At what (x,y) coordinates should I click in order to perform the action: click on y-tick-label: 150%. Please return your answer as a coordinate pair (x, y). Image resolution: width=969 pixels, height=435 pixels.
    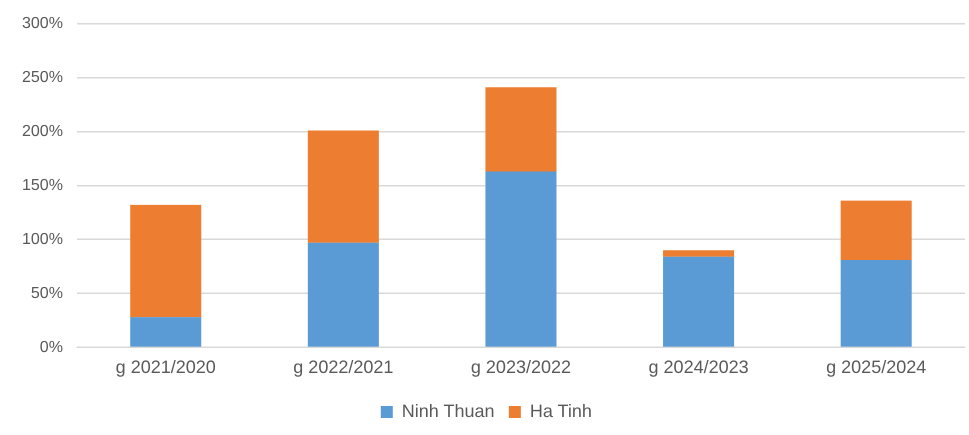
    Looking at the image, I should click on (42, 185).